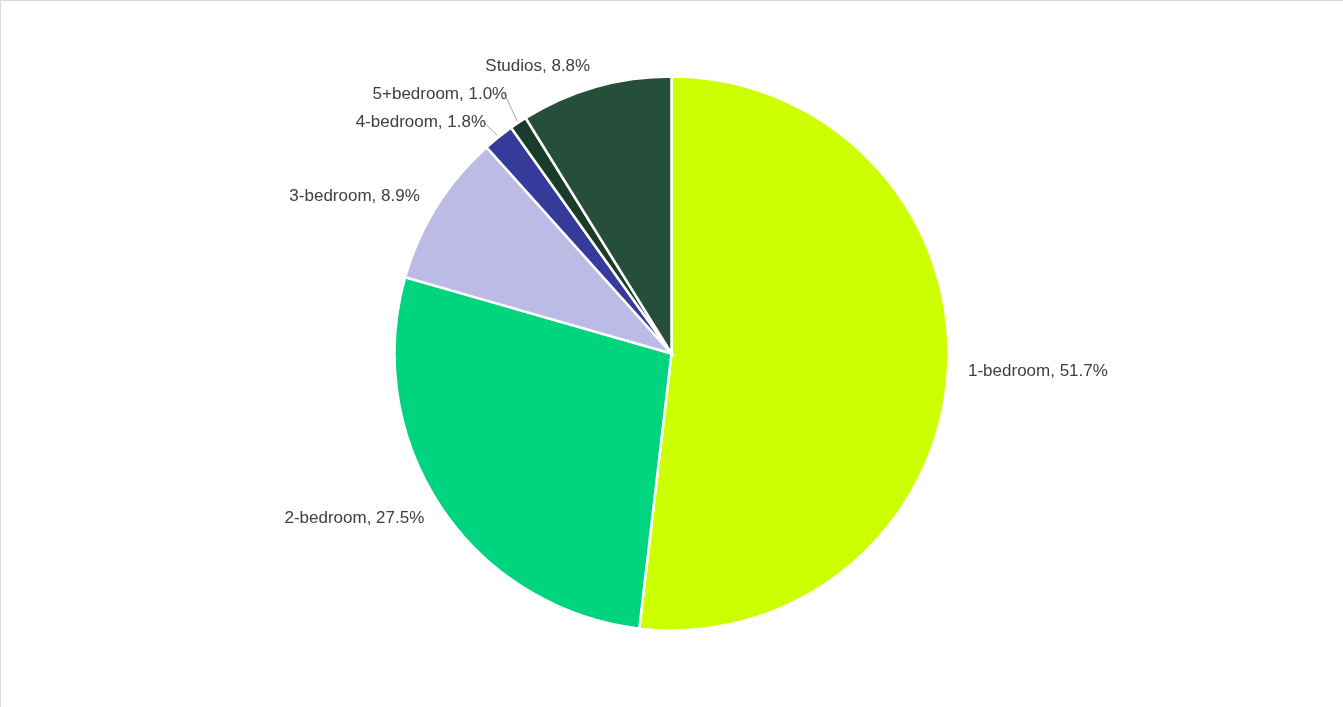 This screenshot has height=707, width=1343. What do you see at coordinates (440, 93) in the screenshot?
I see `slice-label: 5+bedroom, 1.0%` at bounding box center [440, 93].